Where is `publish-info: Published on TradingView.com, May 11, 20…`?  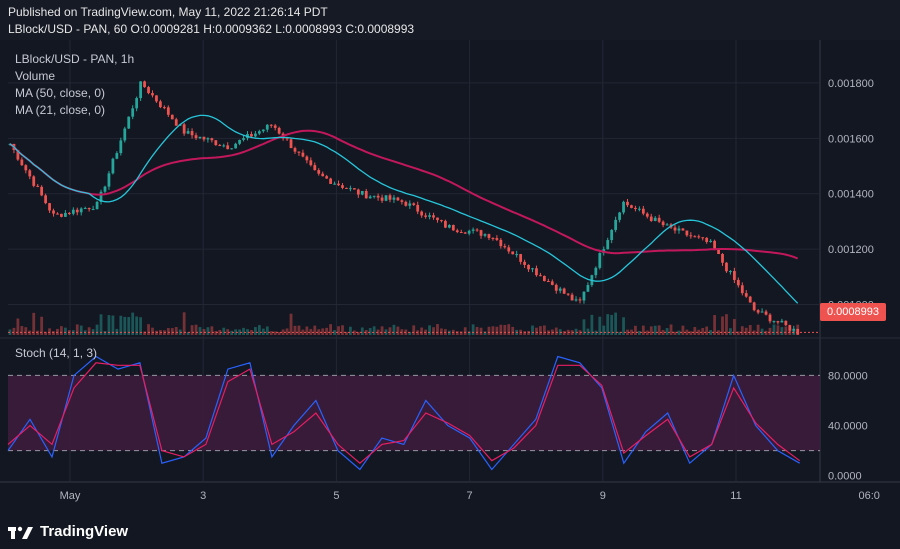
publish-info: Published on TradingView.com, May 11, 20… is located at coordinates (168, 12).